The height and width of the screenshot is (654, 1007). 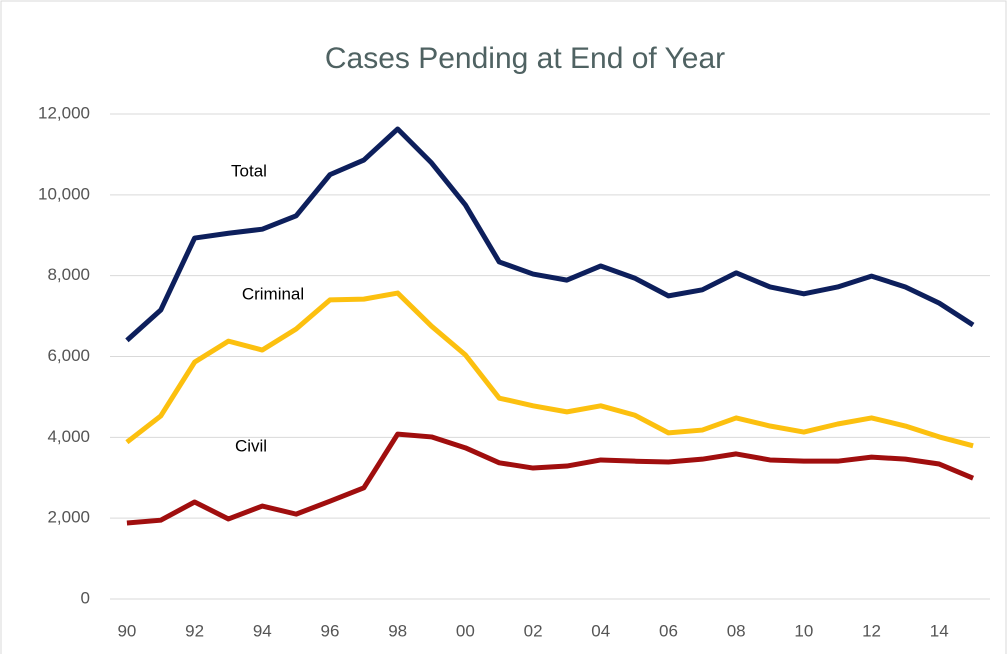 I want to click on x-tick-label: 92, so click(x=194, y=630).